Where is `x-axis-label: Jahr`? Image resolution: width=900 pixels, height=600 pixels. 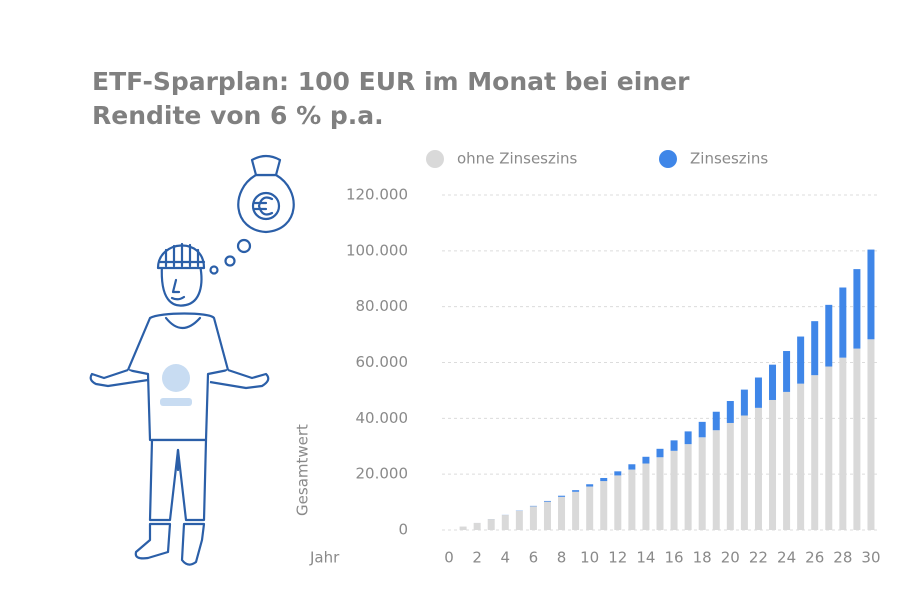
x-axis-label: Jahr is located at coordinates (324, 558).